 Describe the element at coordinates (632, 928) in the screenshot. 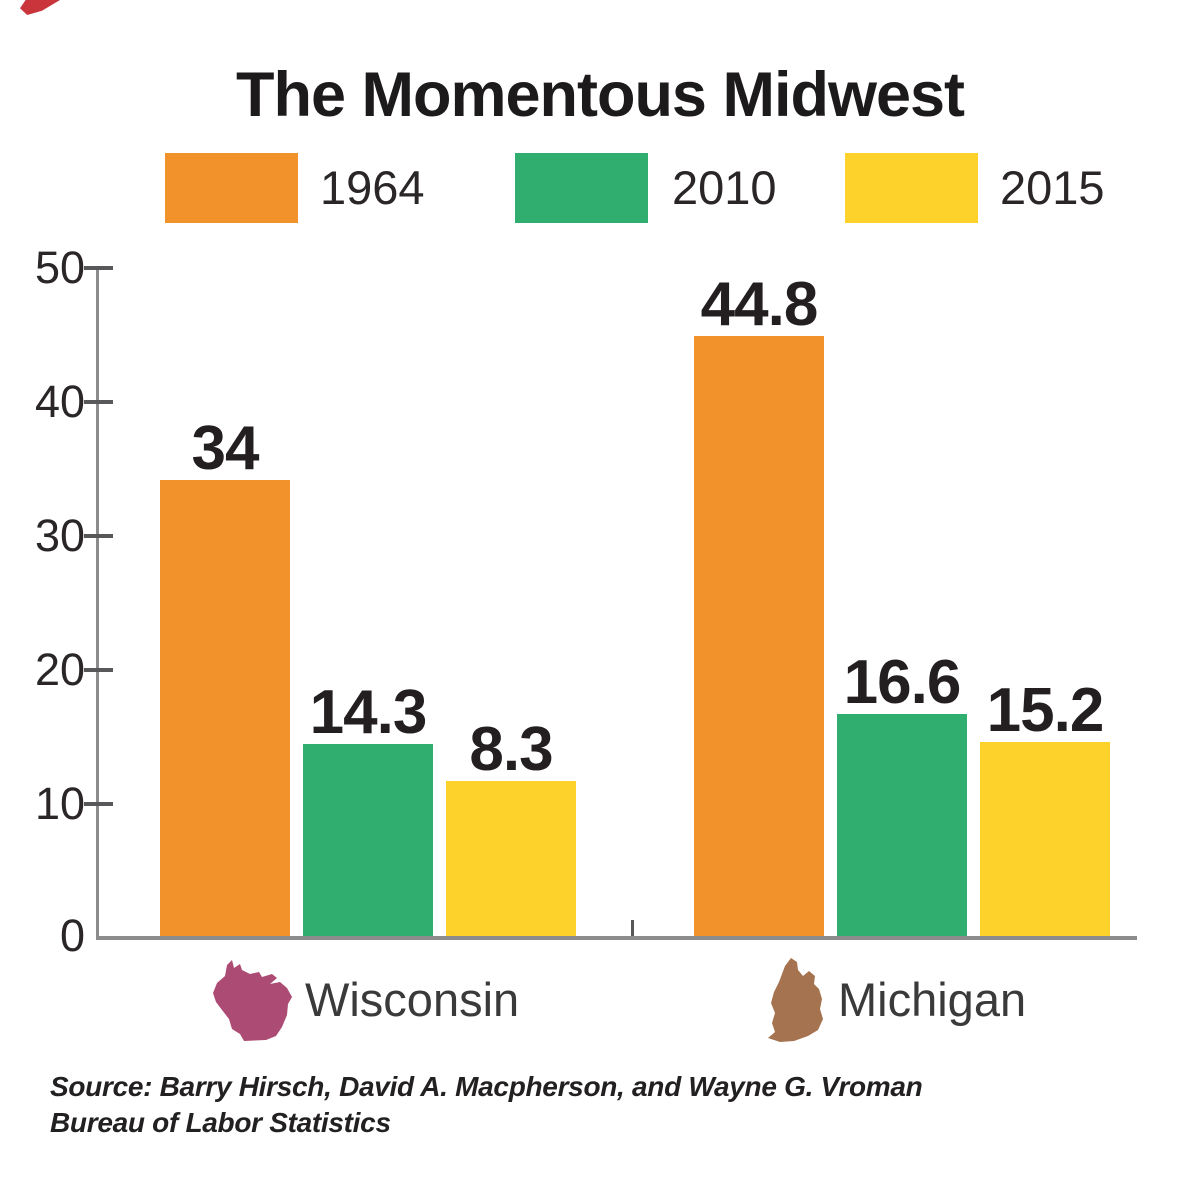

I see `group-separator-tick` at that location.